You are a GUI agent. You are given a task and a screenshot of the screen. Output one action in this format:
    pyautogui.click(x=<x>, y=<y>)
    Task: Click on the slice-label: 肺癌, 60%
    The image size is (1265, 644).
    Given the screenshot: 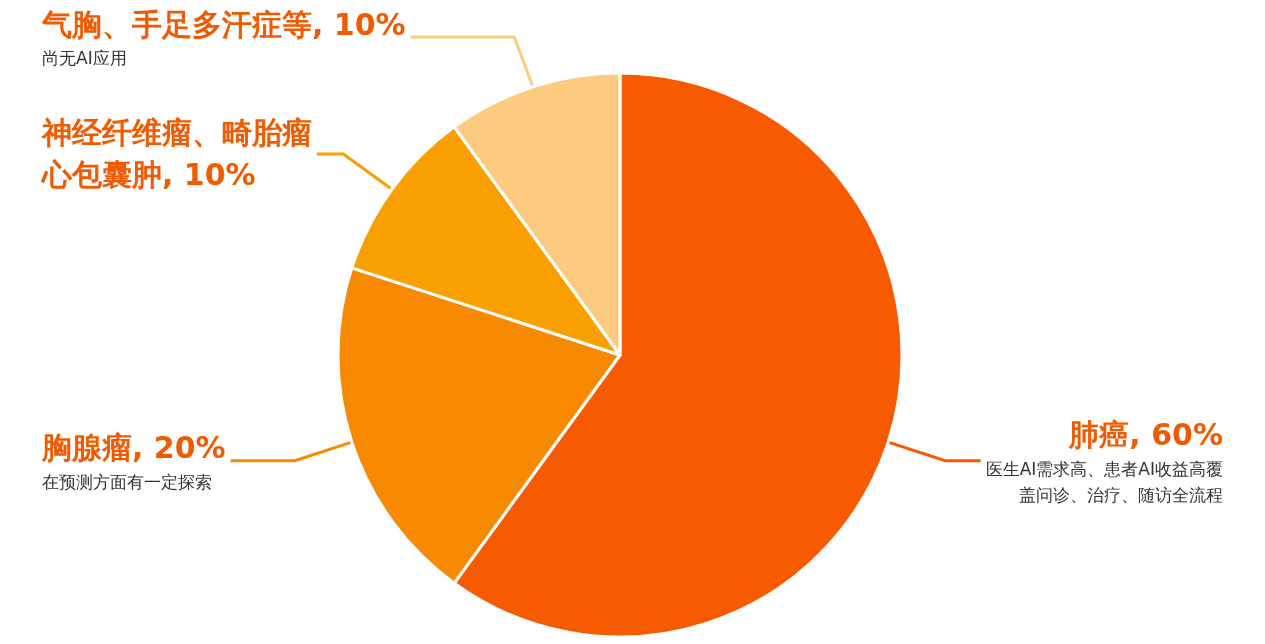 What is the action you would take?
    pyautogui.click(x=1145, y=435)
    